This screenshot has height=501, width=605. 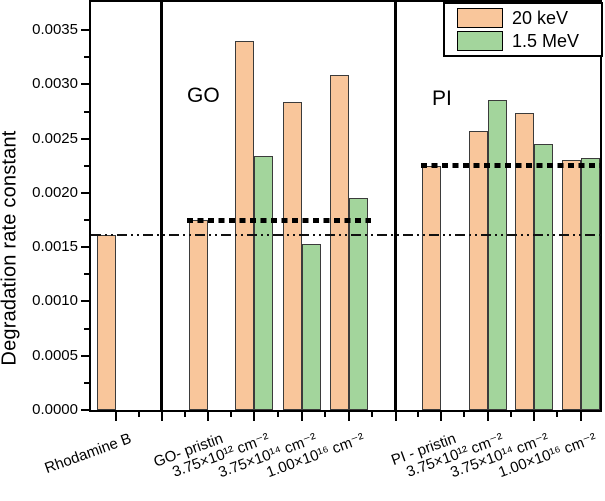 What do you see at coordinates (540, 17) in the screenshot?
I see `legend-label-20kev: 20 keV` at bounding box center [540, 17].